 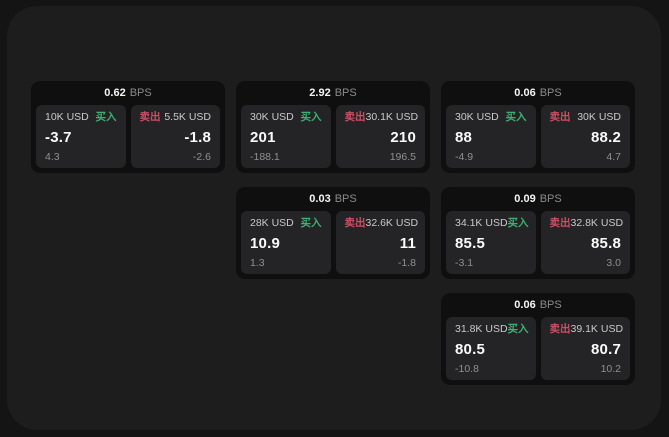 What do you see at coordinates (320, 199) in the screenshot?
I see `bps-value: 0.03` at bounding box center [320, 199].